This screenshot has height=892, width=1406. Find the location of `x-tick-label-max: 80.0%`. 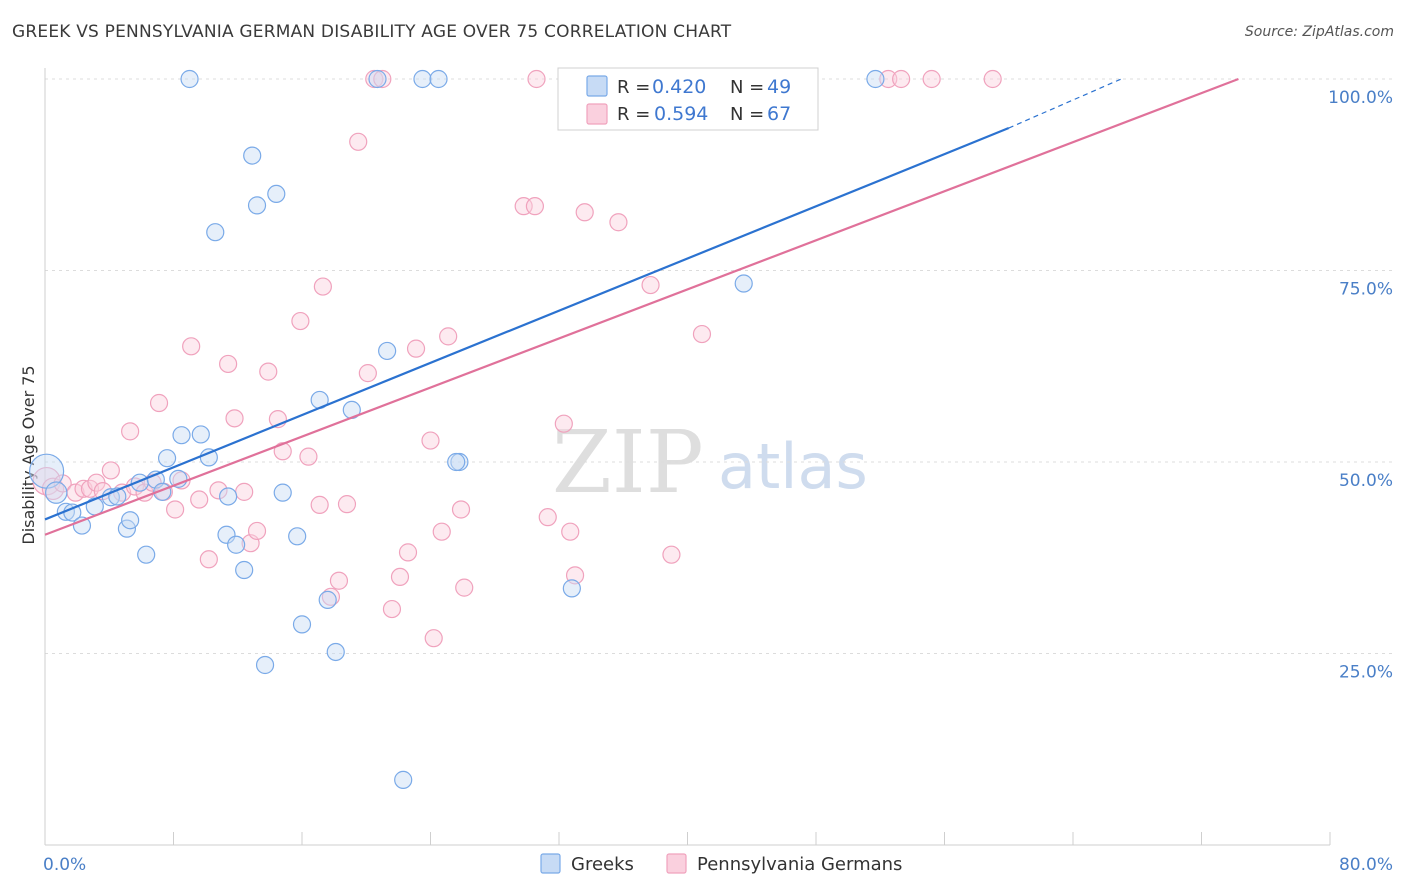

x-tick-label-max: 80.0% is located at coordinates (1366, 865).